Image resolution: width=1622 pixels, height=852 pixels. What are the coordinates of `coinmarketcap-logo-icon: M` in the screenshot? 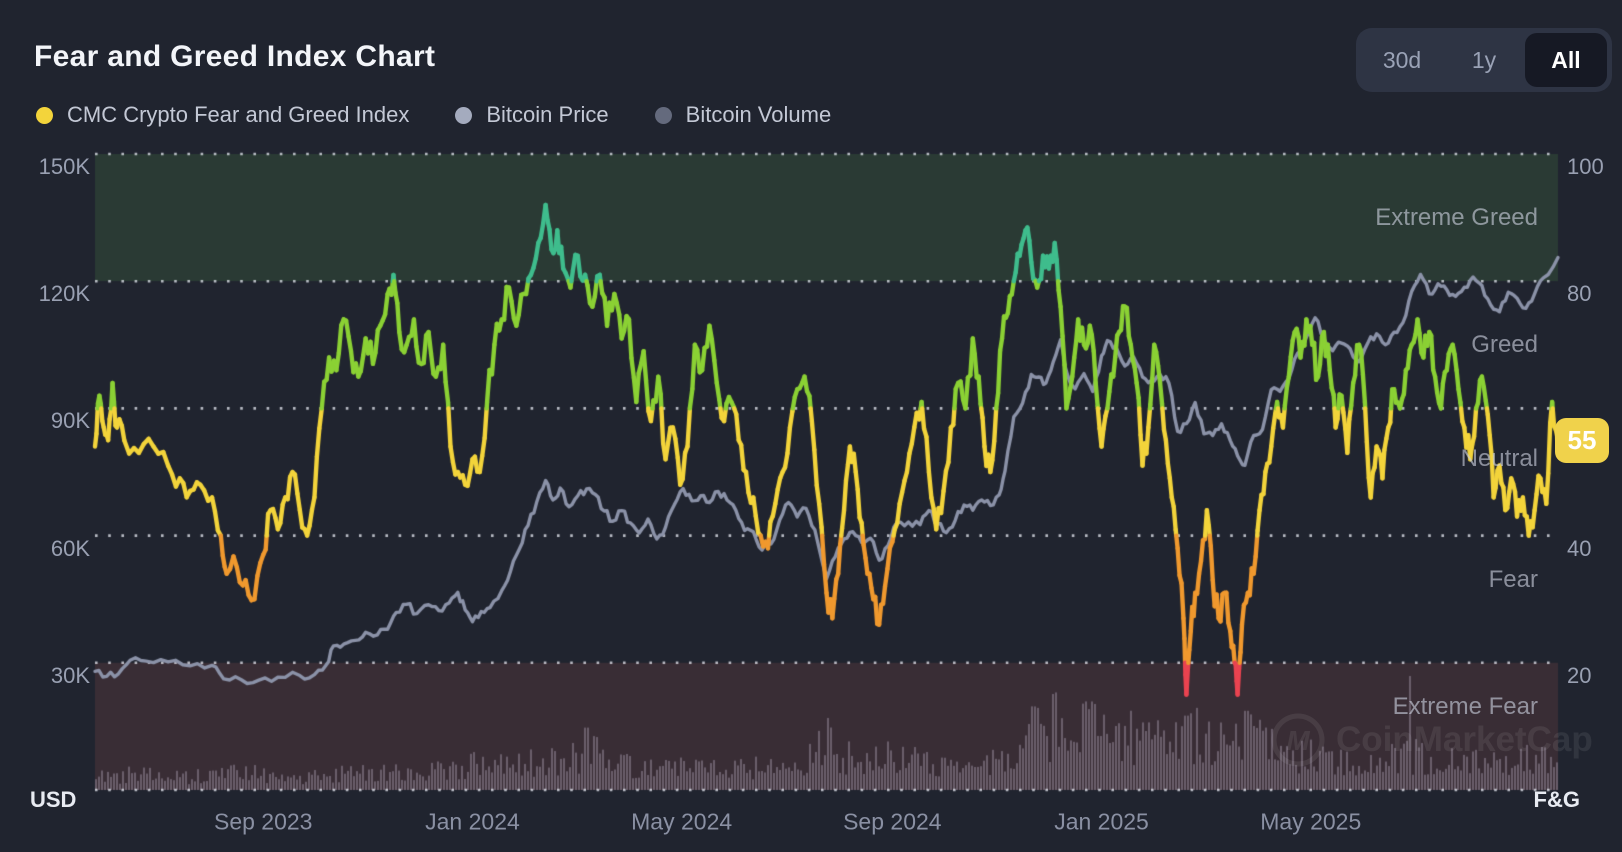 It's located at (1298, 740).